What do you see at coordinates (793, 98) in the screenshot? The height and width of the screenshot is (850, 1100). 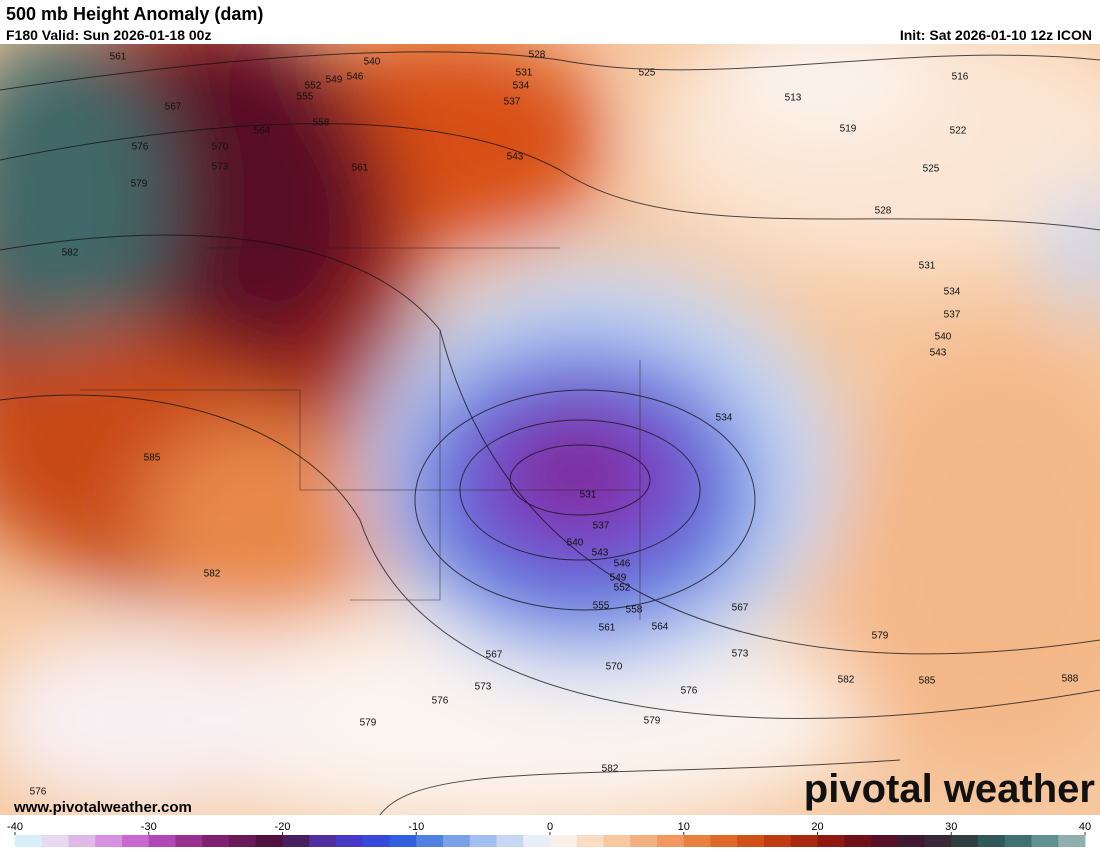 I see `contour-label: 513` at bounding box center [793, 98].